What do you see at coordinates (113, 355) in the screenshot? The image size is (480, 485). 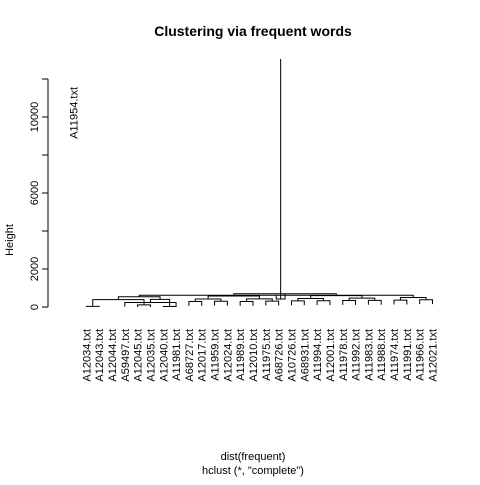 I see `leaf-label: A12044.txt` at bounding box center [113, 355].